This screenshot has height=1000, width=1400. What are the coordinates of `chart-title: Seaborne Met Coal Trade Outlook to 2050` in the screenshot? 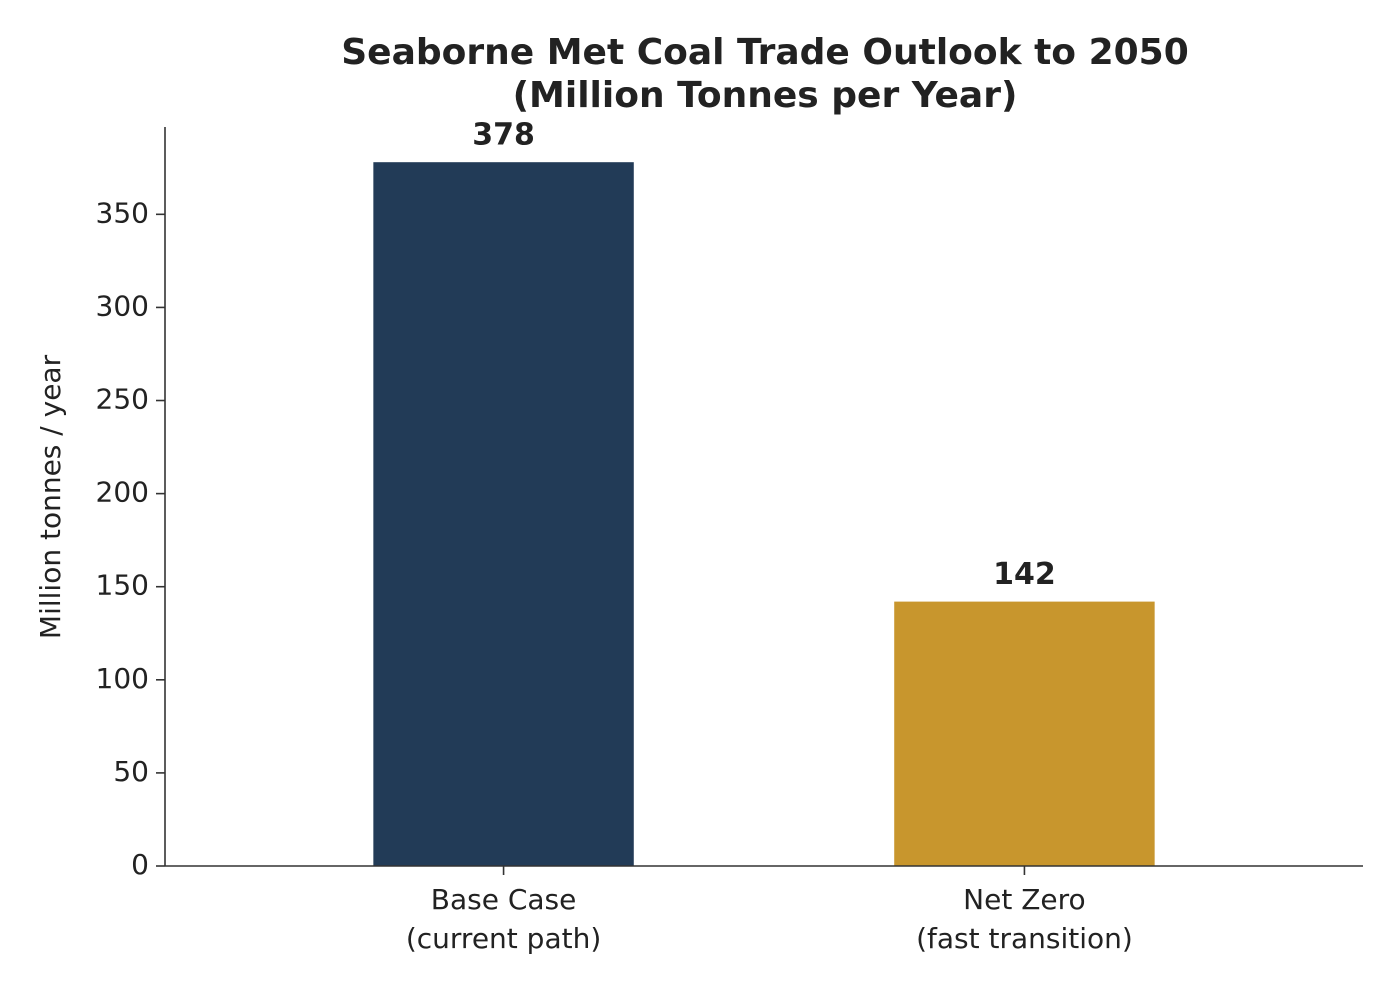 It's located at (765, 52).